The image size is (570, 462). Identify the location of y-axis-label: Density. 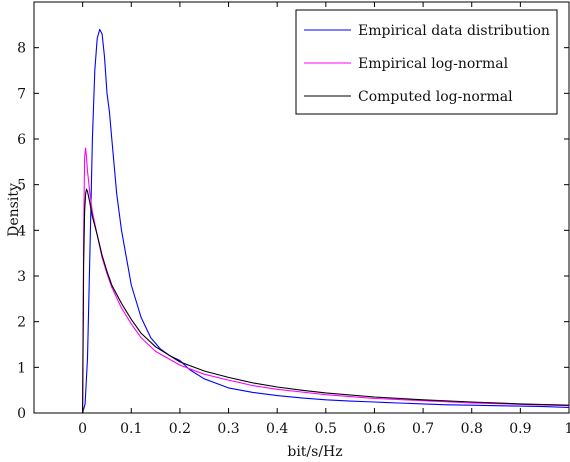
(14, 210).